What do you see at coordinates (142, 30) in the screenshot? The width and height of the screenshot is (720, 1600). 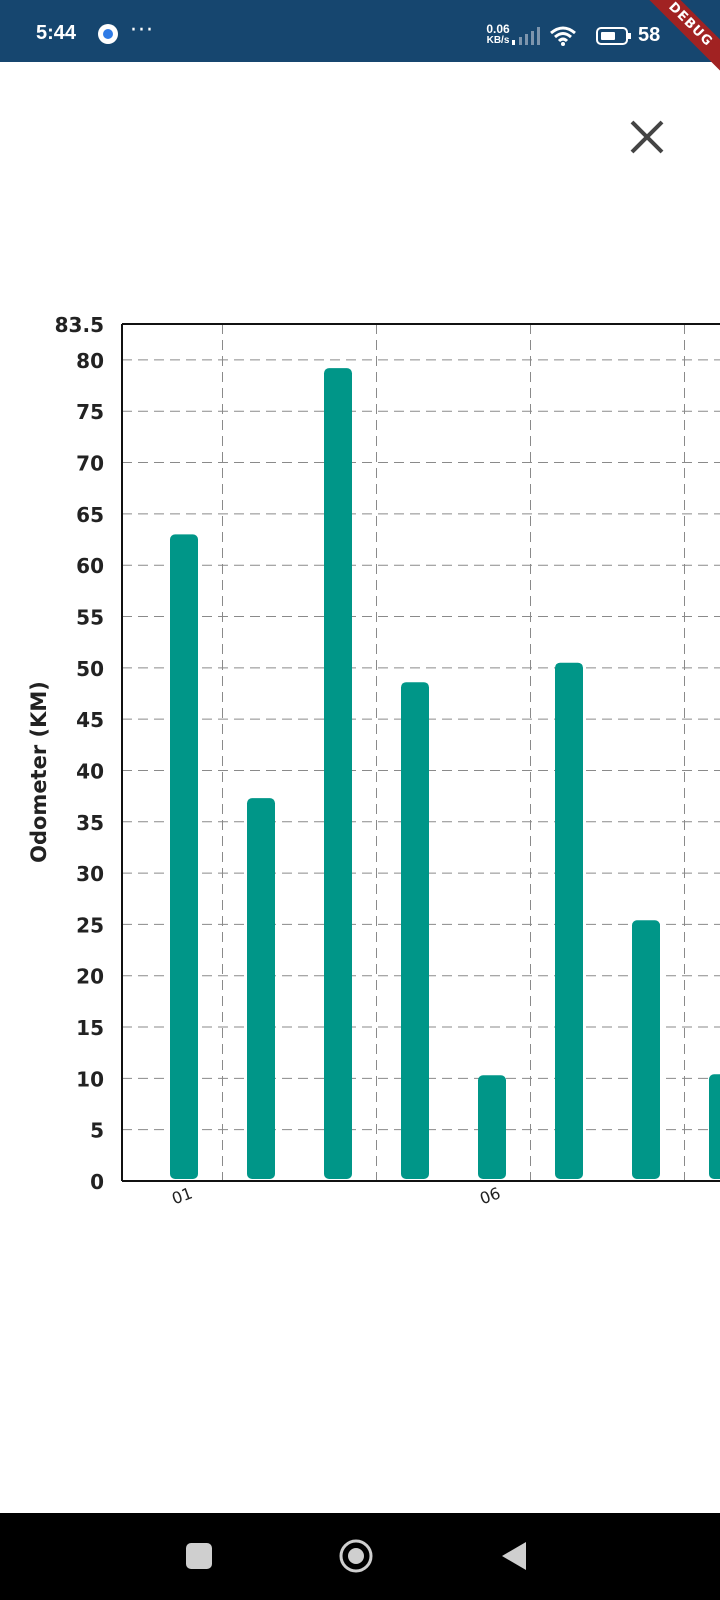 I see `more-notifications-icon: ···` at bounding box center [142, 30].